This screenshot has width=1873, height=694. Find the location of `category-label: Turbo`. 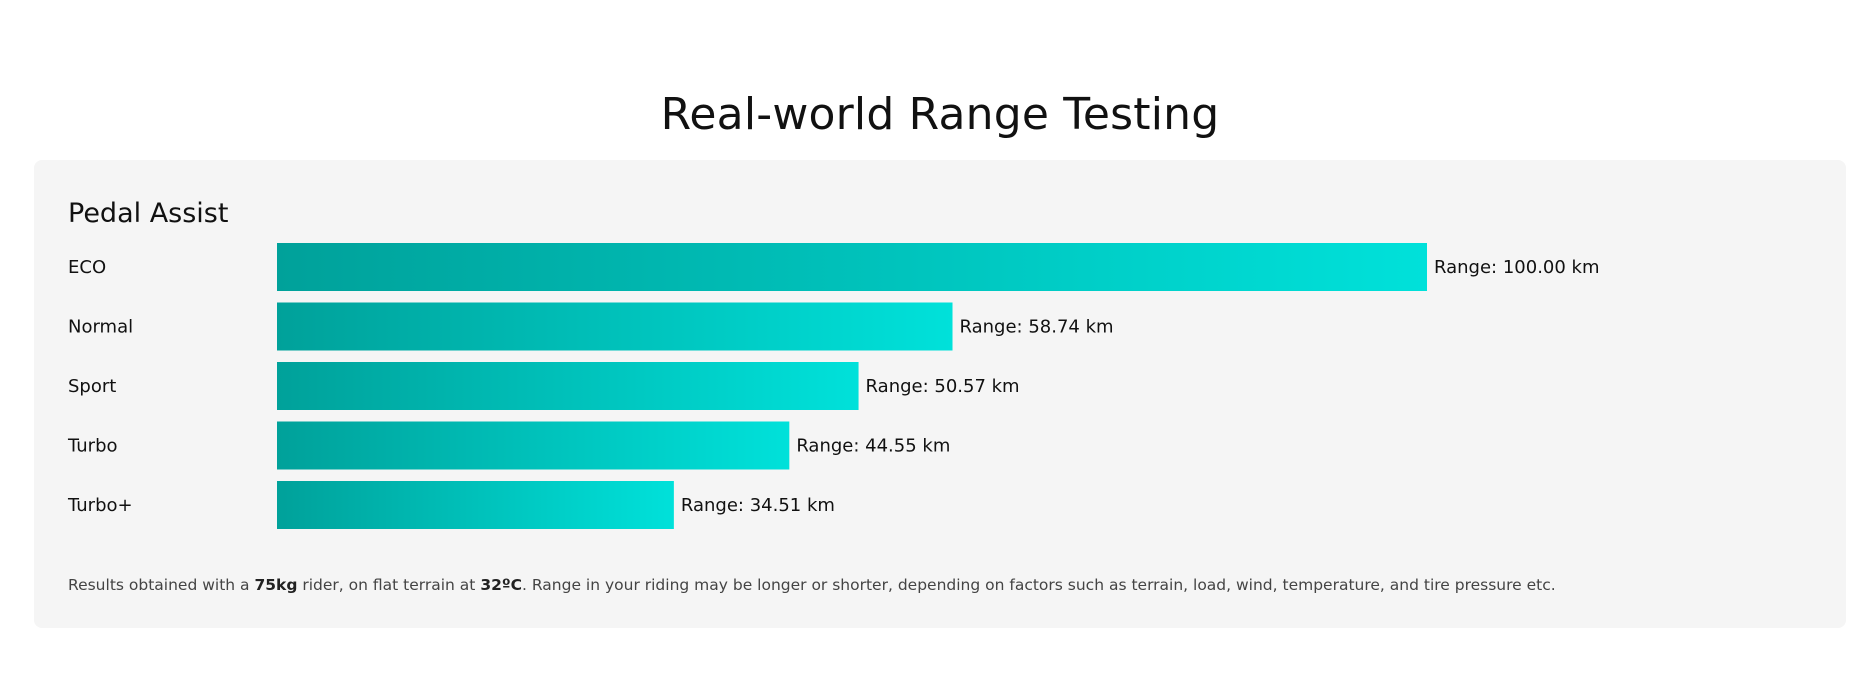

category-label: Turbo is located at coordinates (92, 446).